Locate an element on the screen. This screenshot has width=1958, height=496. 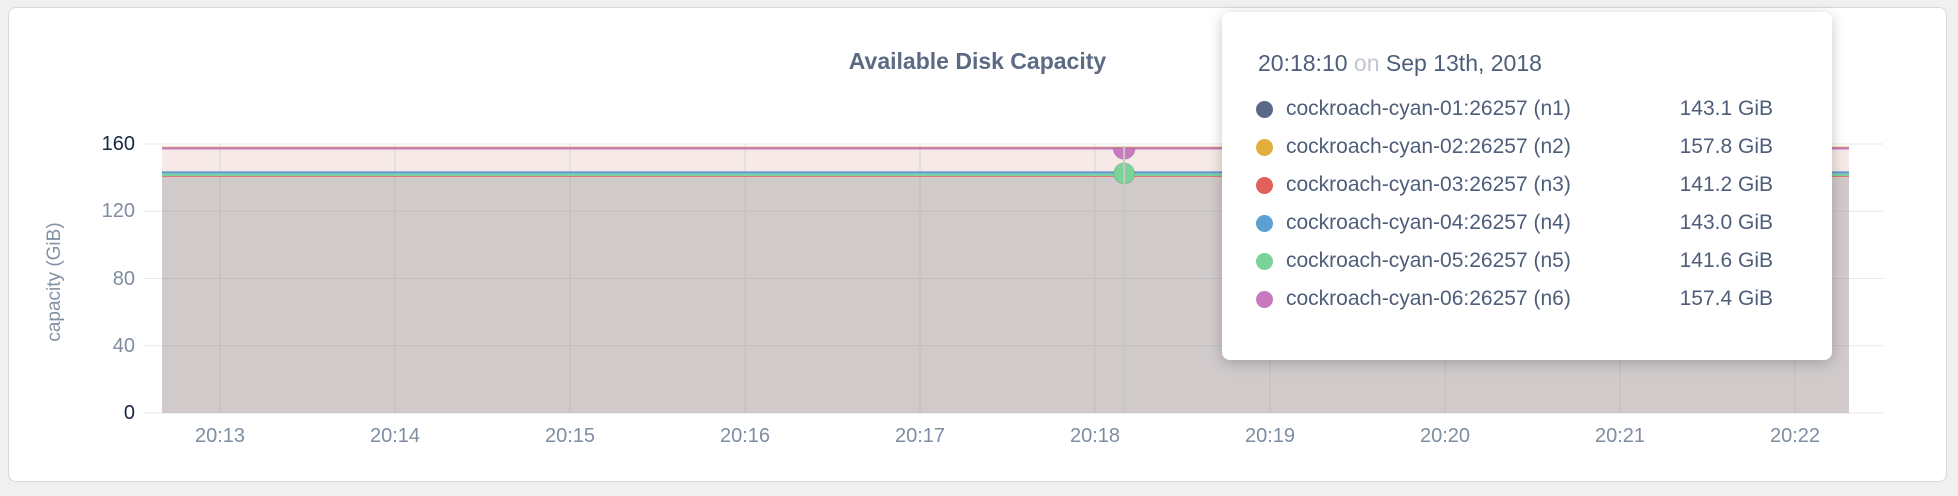
series-value: 143.1 GiB is located at coordinates (1726, 108).